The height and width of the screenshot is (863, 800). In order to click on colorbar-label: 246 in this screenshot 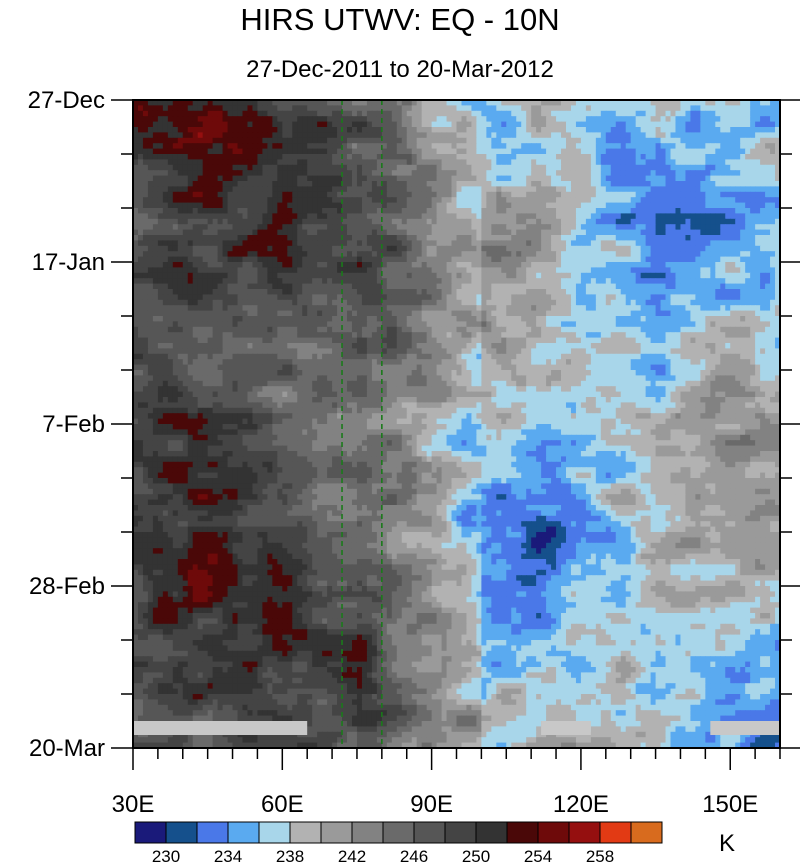, I will do `click(414, 855)`.